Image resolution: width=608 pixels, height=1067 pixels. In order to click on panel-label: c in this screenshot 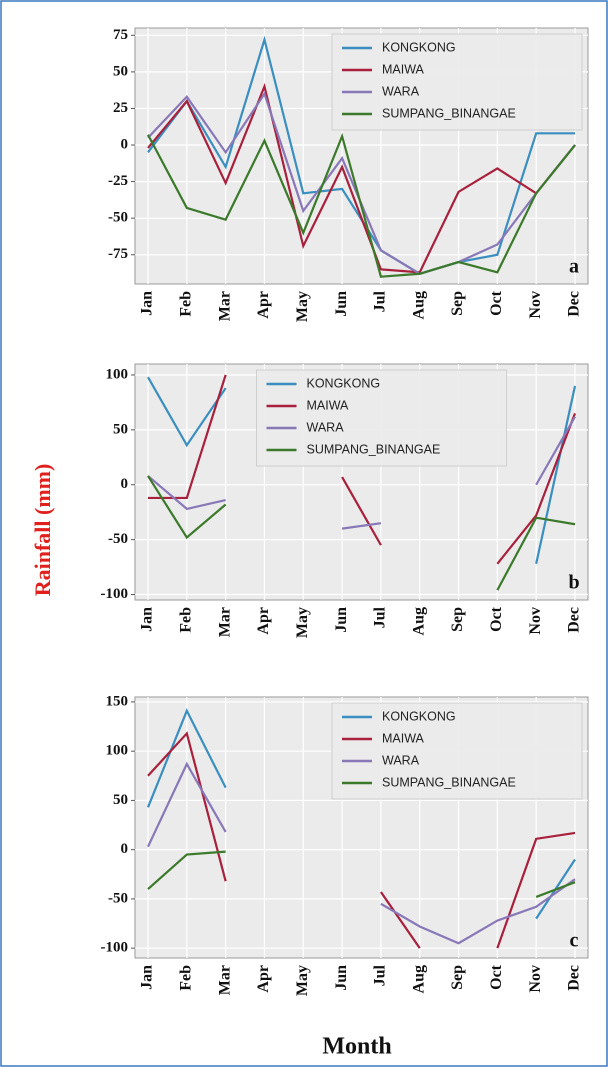, I will do `click(574, 941)`.